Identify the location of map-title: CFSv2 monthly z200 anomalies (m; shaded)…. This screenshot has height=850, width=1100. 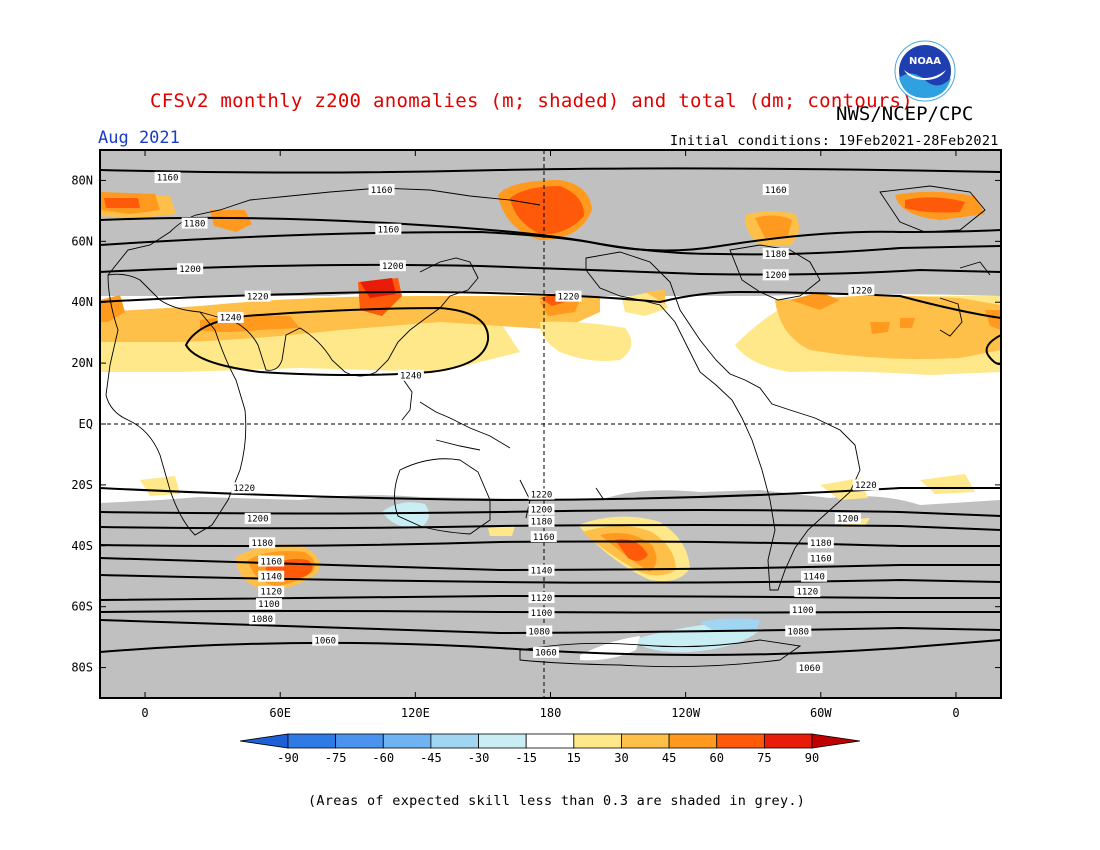
(532, 101).